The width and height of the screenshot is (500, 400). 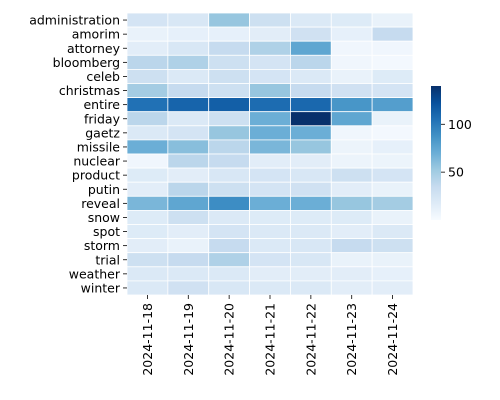 I want to click on x-tick-label: 2024-11-20, so click(x=229, y=339).